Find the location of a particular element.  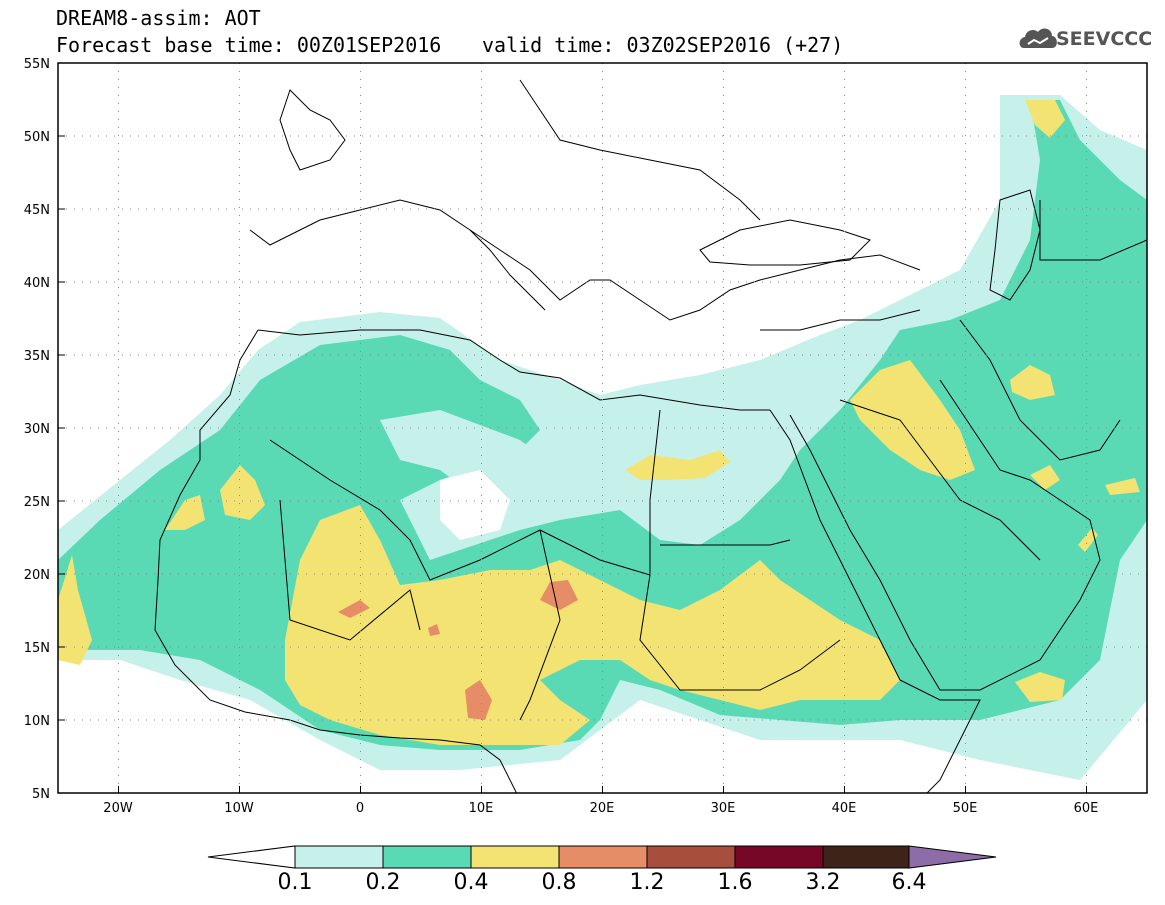

border-east-europe is located at coordinates (640, 150).